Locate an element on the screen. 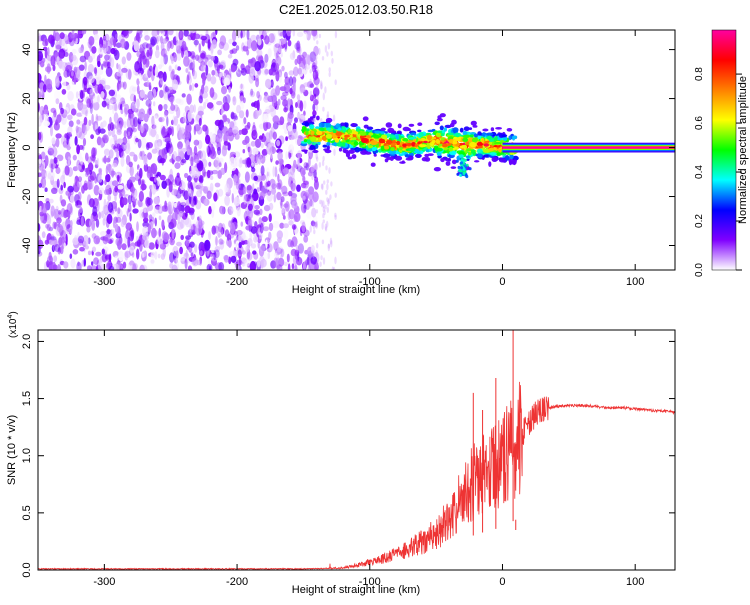 The height and width of the screenshot is (605, 750). x-tick-label: -200 is located at coordinates (237, 282).